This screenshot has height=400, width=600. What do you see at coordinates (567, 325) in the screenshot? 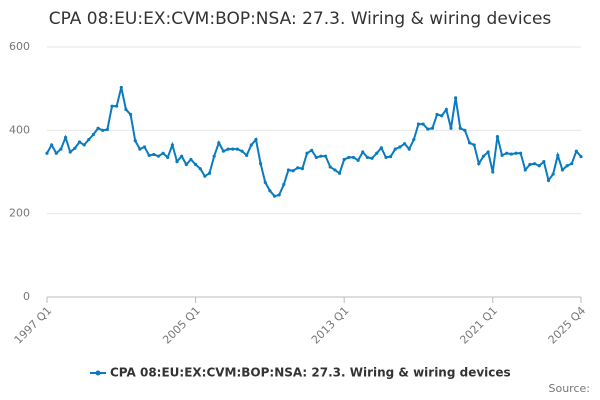
I see `x-tick-label: 2025 Q4` at bounding box center [567, 325].